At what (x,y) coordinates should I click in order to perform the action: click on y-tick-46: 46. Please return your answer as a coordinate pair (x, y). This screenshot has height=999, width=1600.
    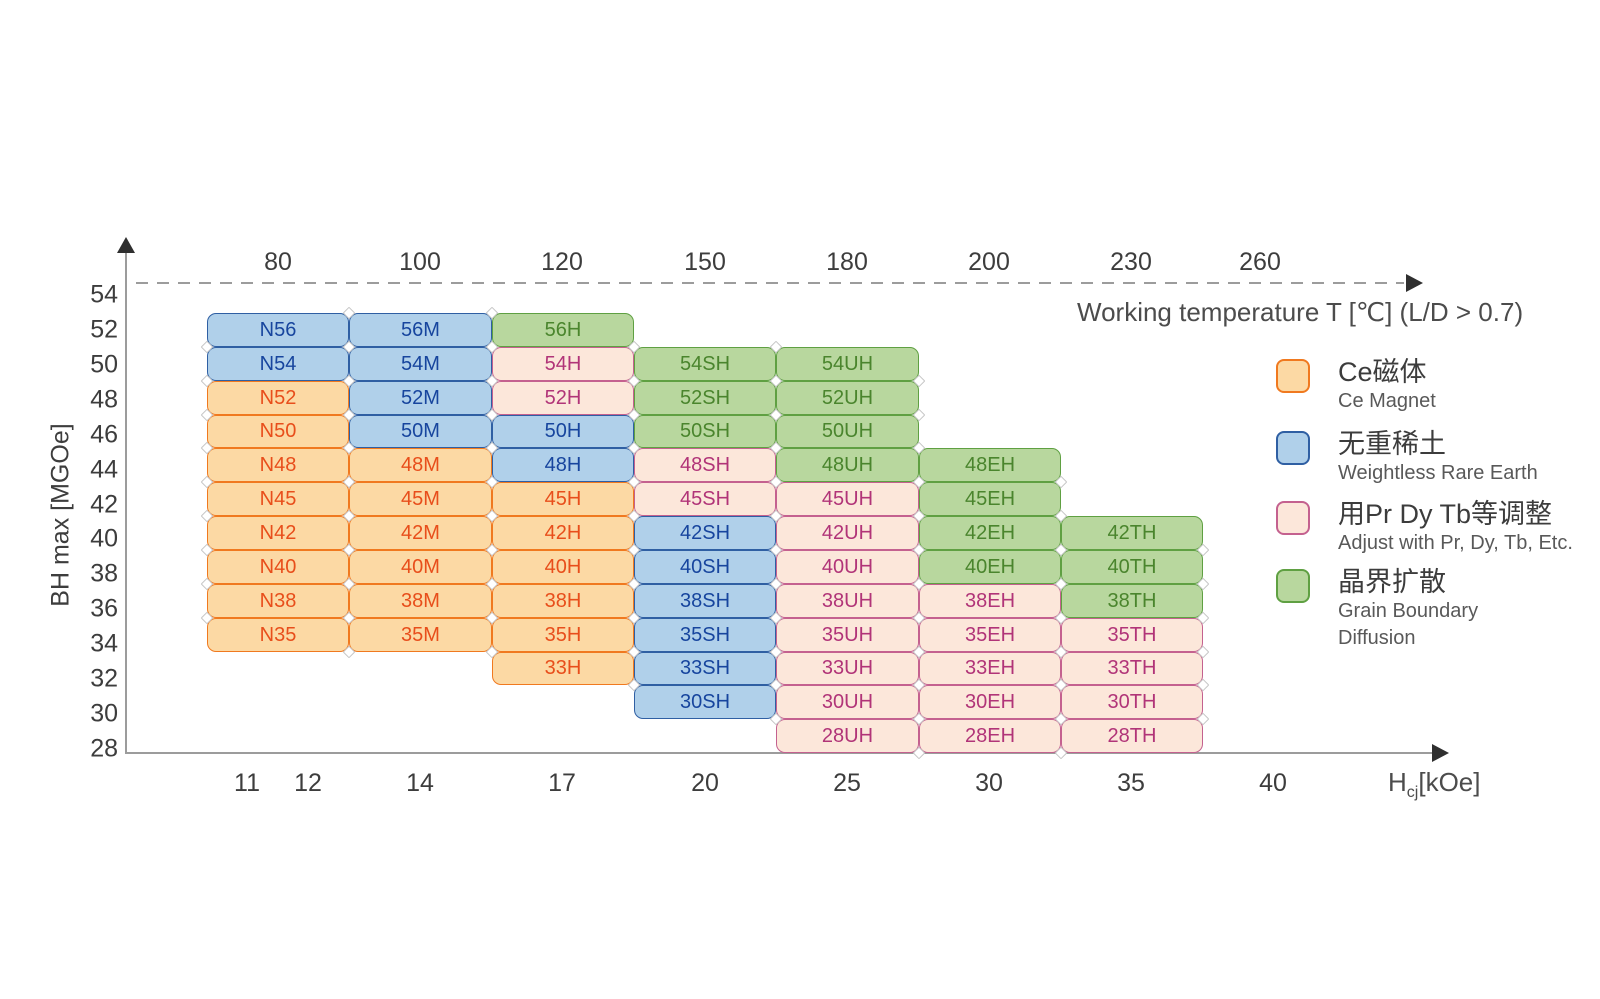
    Looking at the image, I should click on (104, 434).